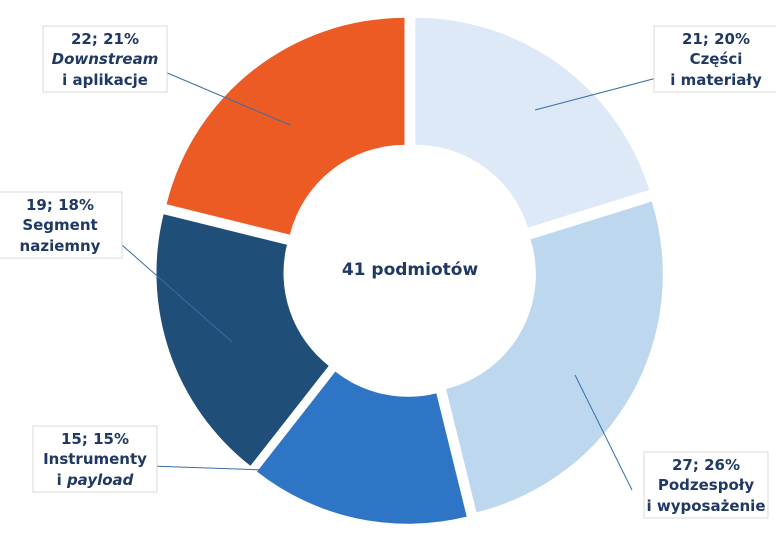 This screenshot has width=776, height=533. I want to click on value-label: 19; 18%, so click(60, 205).